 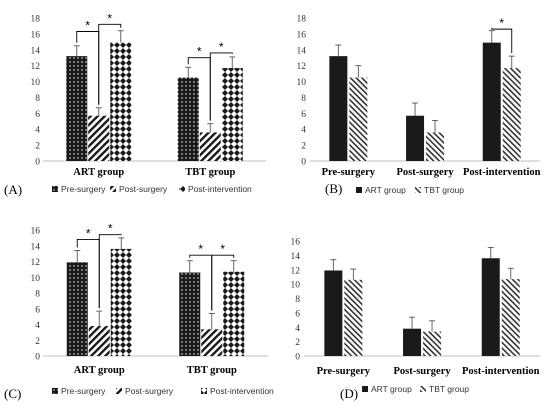 What do you see at coordinates (449, 389) in the screenshot?
I see `legend-label: TBT group` at bounding box center [449, 389].